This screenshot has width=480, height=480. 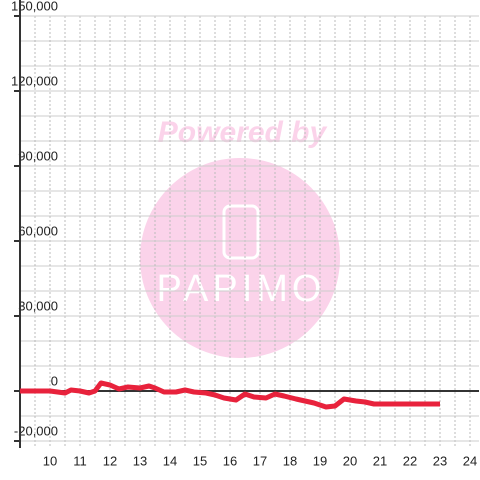 I want to click on x-tick-label: 22, so click(x=410, y=460).